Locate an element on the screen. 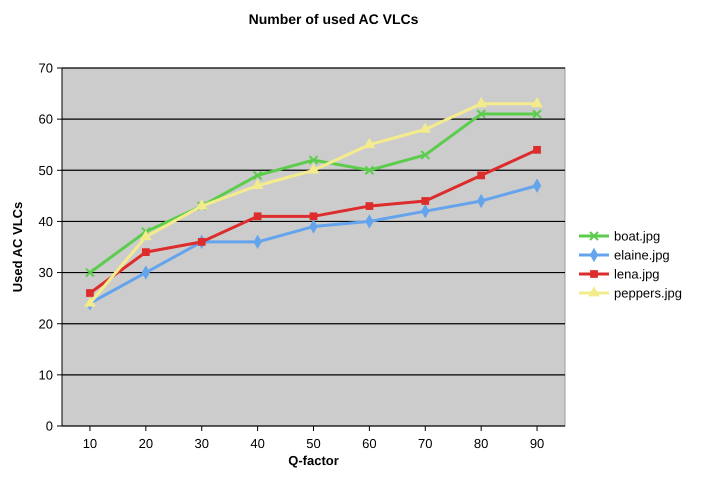 The height and width of the screenshot is (477, 719). x-tick-label: 50 is located at coordinates (313, 443).